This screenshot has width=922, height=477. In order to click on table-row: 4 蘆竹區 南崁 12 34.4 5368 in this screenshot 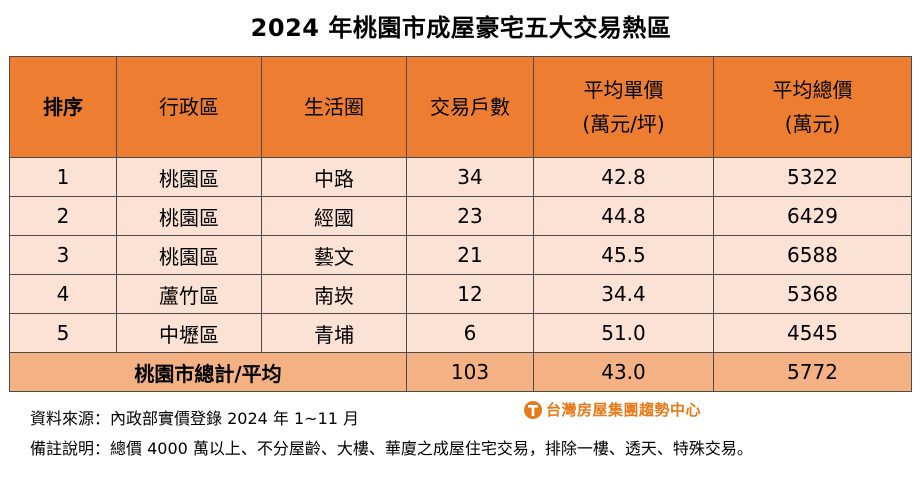, I will do `click(460, 294)`.